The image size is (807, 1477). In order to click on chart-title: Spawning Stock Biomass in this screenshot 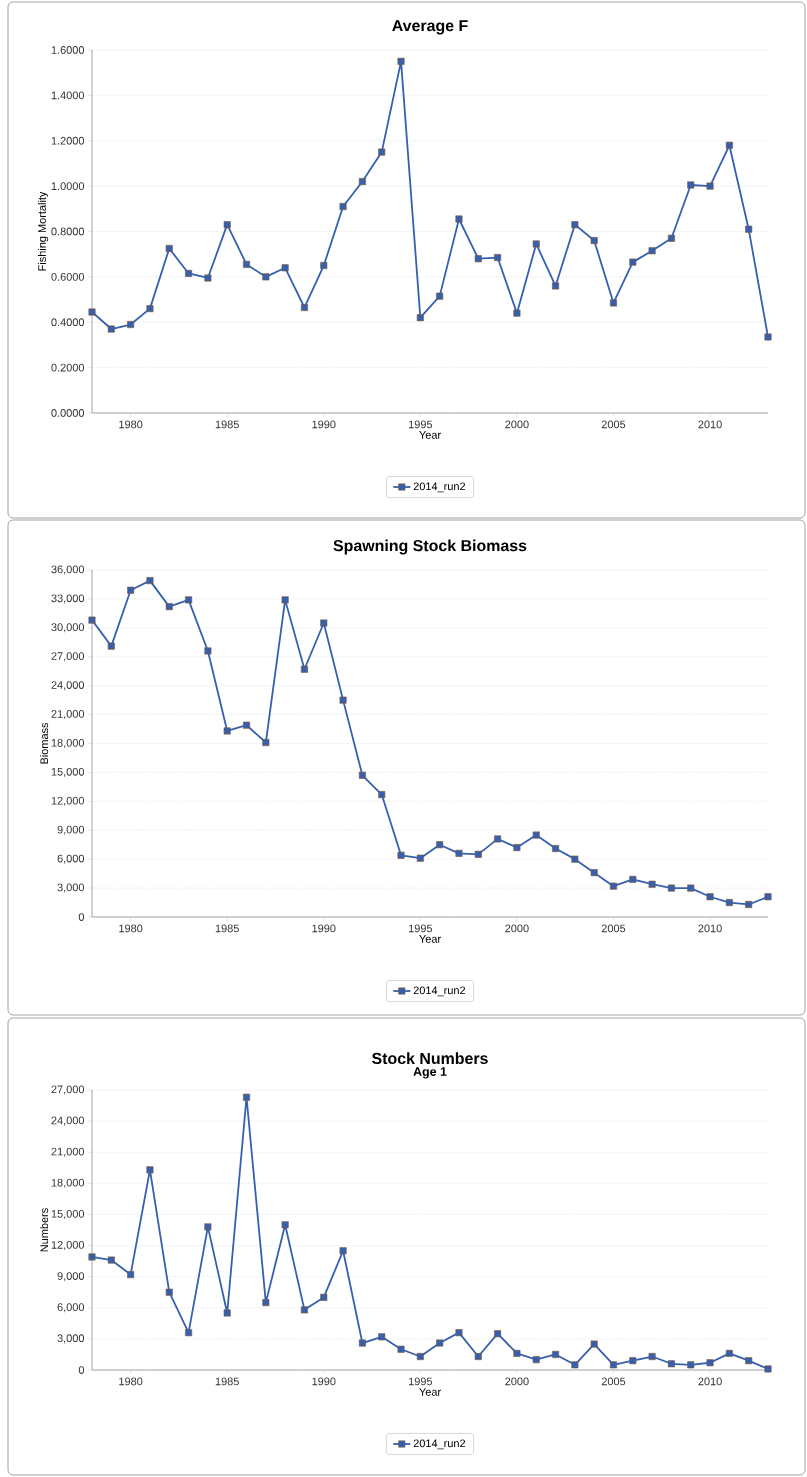, I will do `click(430, 547)`.